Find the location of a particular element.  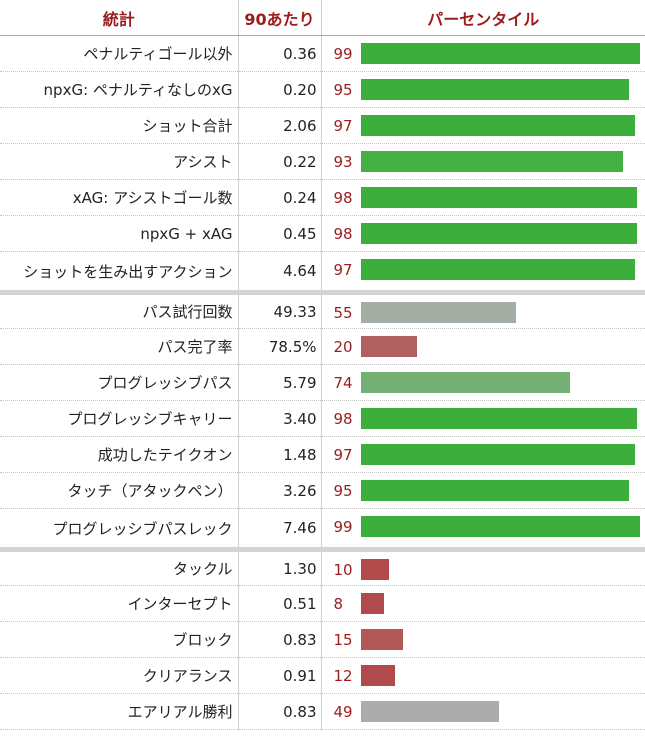

table-row: パス完了率 78.5% 20 is located at coordinates (322, 346).